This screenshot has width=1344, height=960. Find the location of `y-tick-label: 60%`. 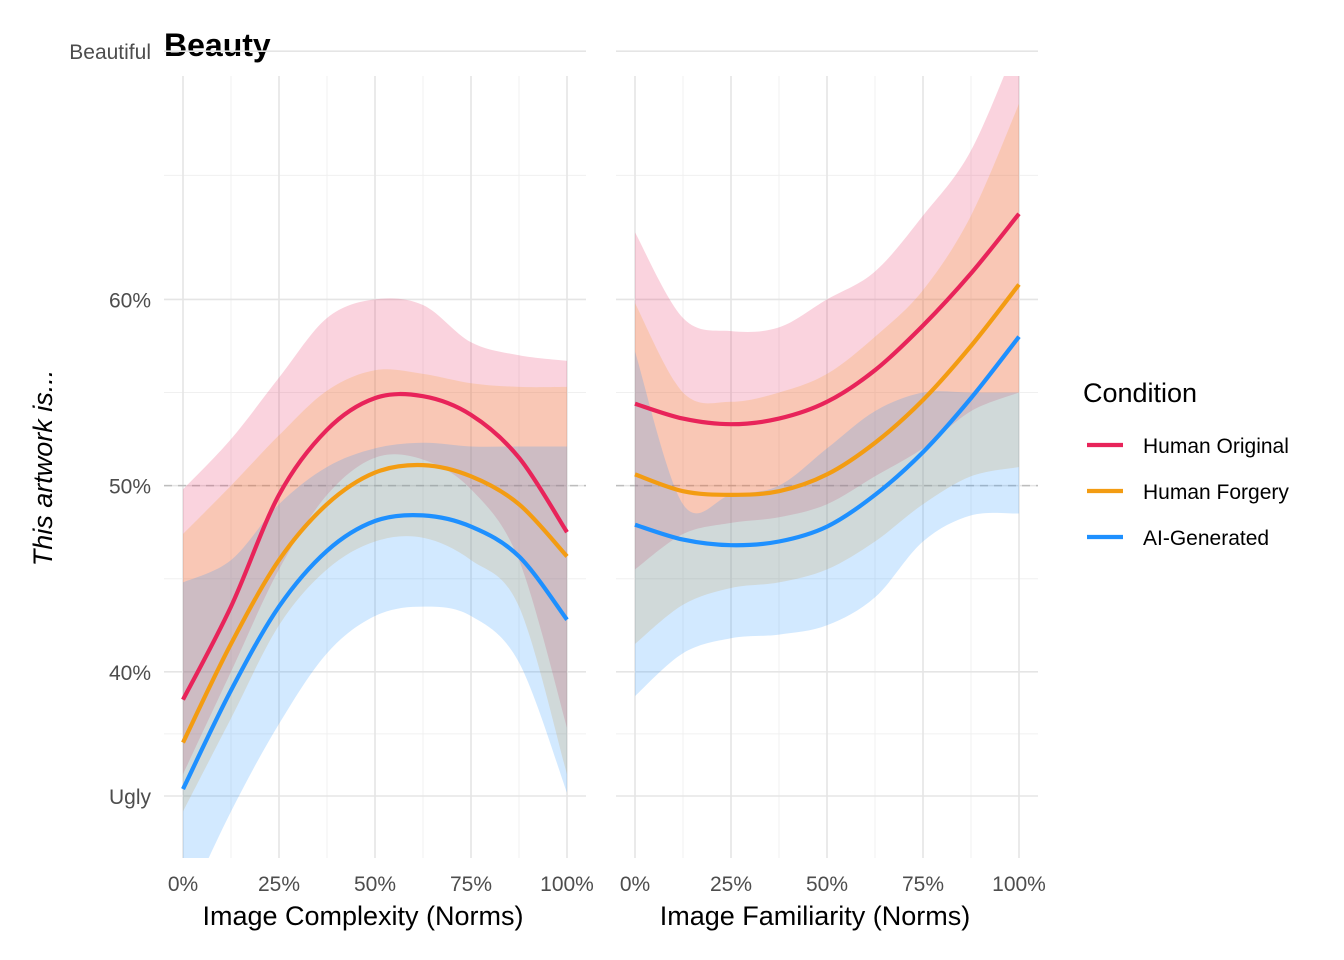

y-tick-label: 60% is located at coordinates (130, 300).